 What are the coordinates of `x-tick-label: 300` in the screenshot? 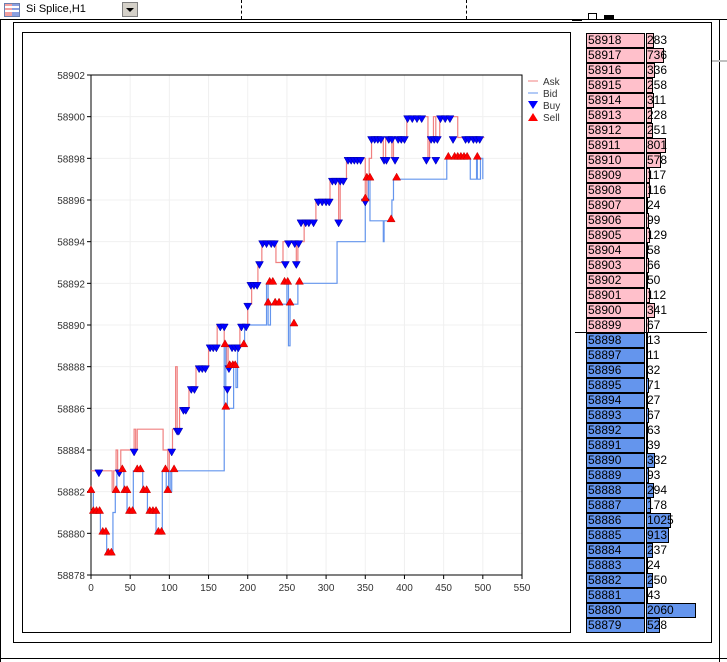 It's located at (326, 588).